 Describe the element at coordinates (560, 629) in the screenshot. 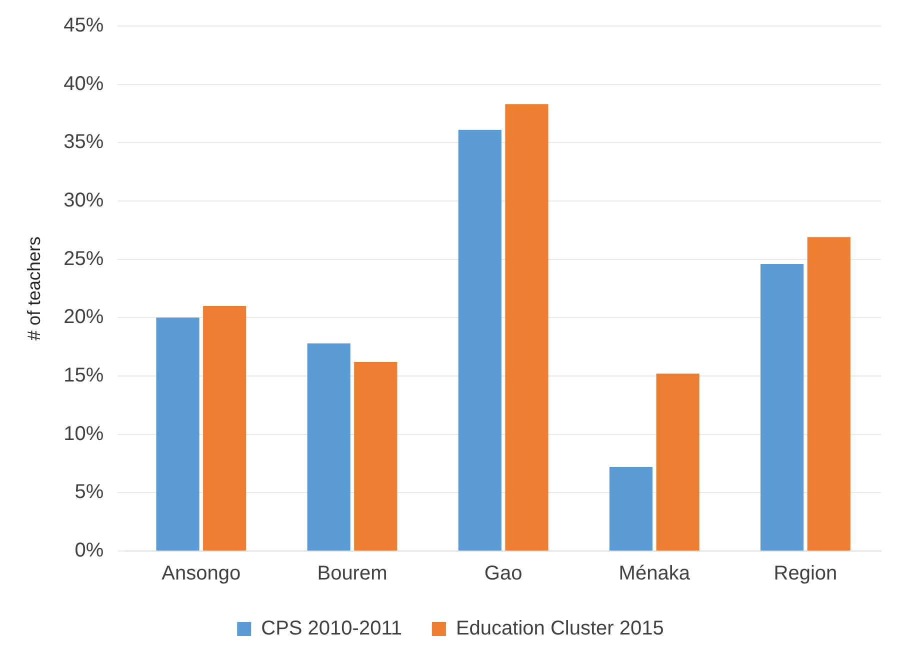

I see `legend-label: Education Cluster 2015` at that location.